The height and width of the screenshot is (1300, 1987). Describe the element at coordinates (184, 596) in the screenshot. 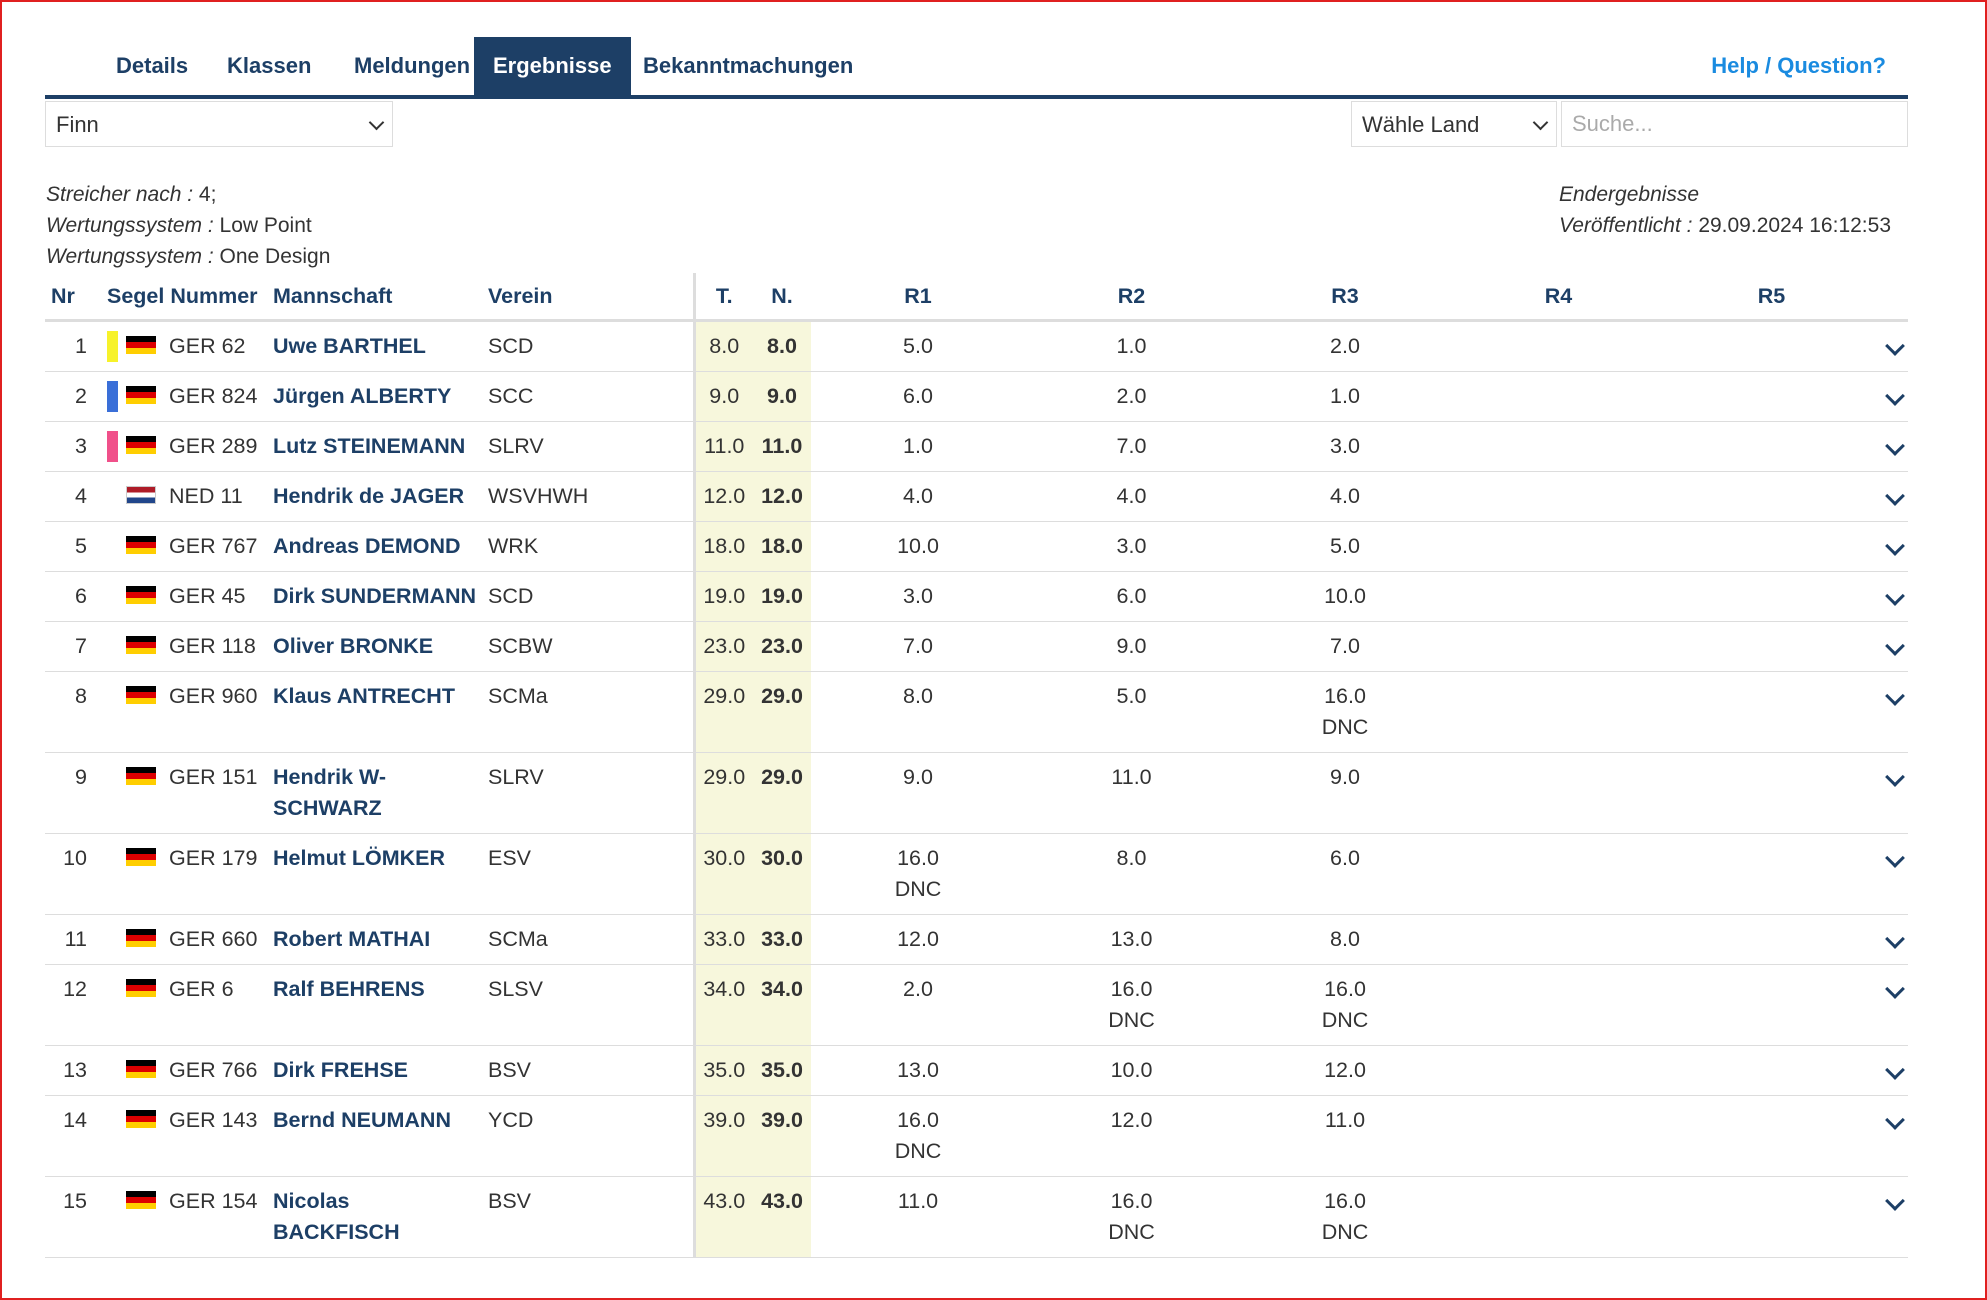

I see `sail-number-cell: GER 45` at that location.